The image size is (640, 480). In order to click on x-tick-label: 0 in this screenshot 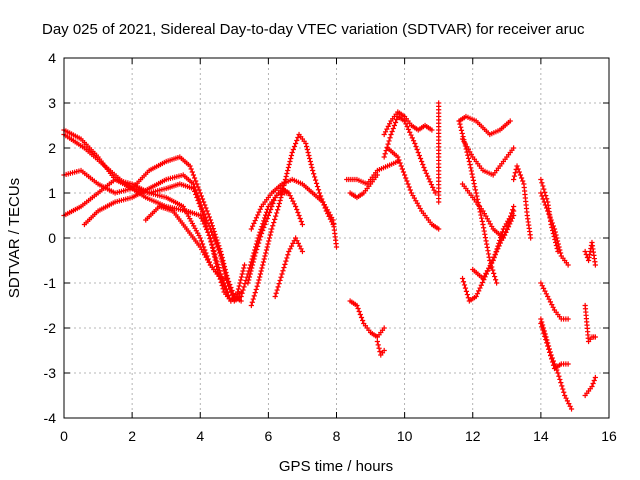, I will do `click(64, 436)`.